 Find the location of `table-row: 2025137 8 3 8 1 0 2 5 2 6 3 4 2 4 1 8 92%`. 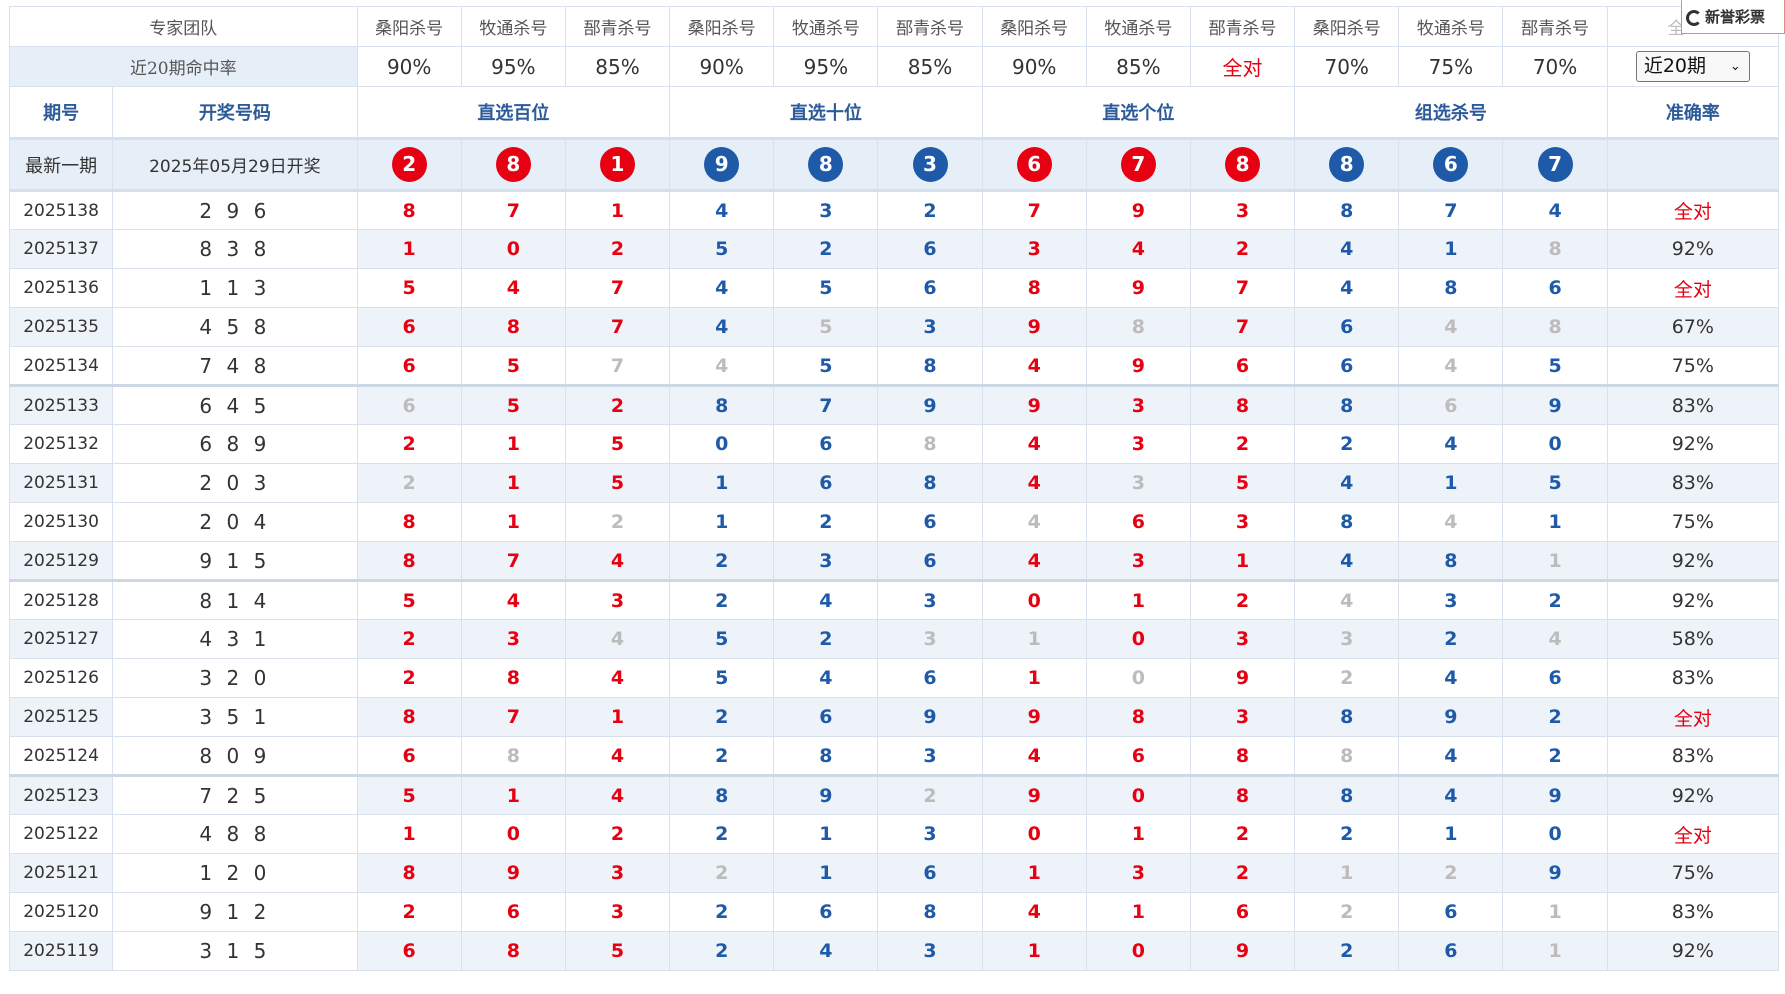

table-row: 2025137 8 3 8 1 0 2 5 2 6 3 4 2 4 1 8 92% is located at coordinates (894, 249).